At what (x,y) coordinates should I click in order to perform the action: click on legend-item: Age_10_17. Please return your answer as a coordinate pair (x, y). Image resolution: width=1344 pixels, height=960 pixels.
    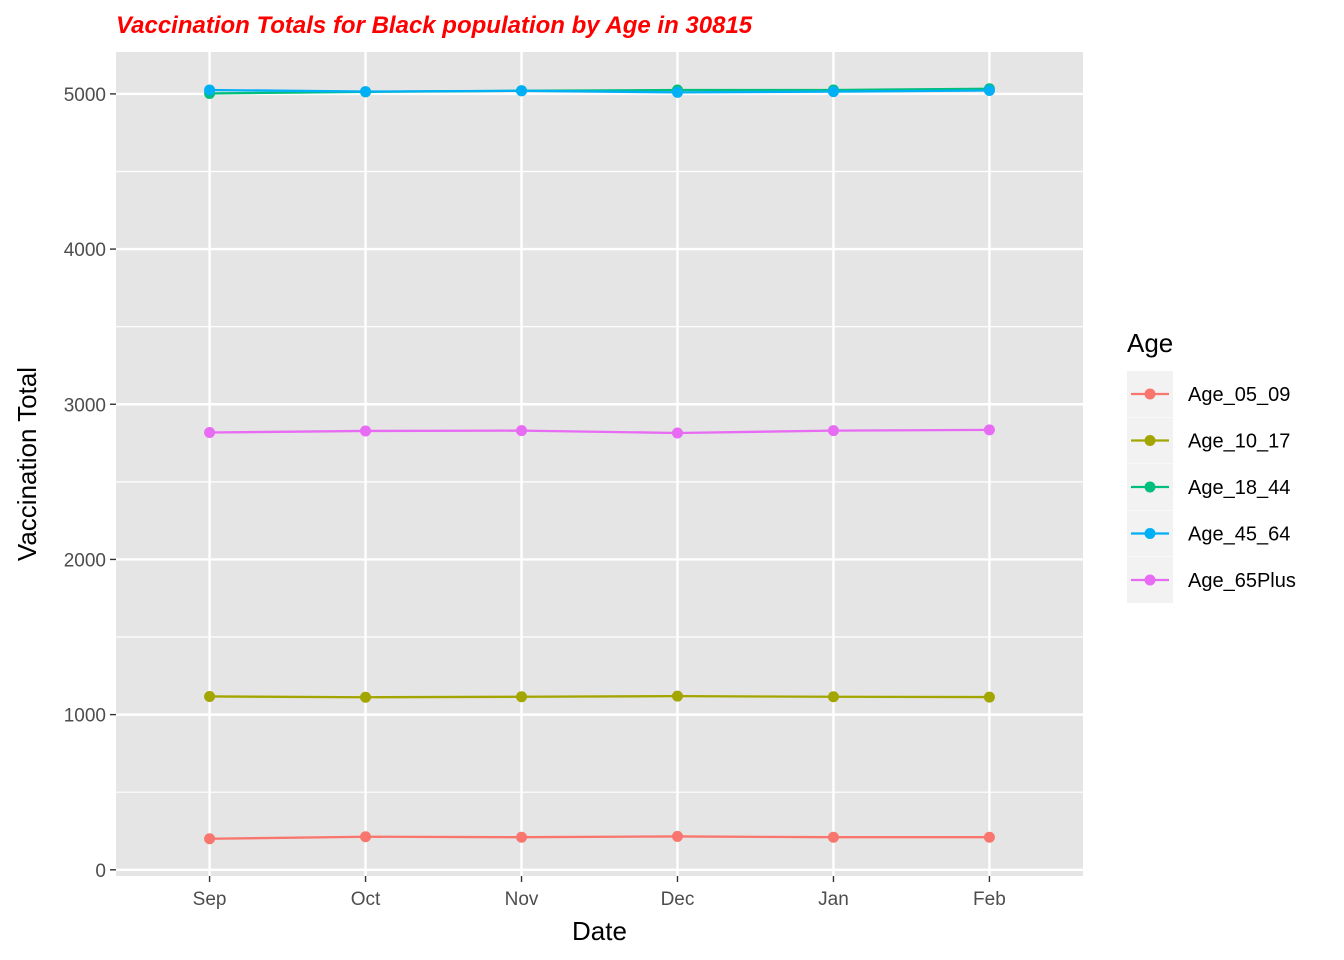
    Looking at the image, I should click on (1208, 440).